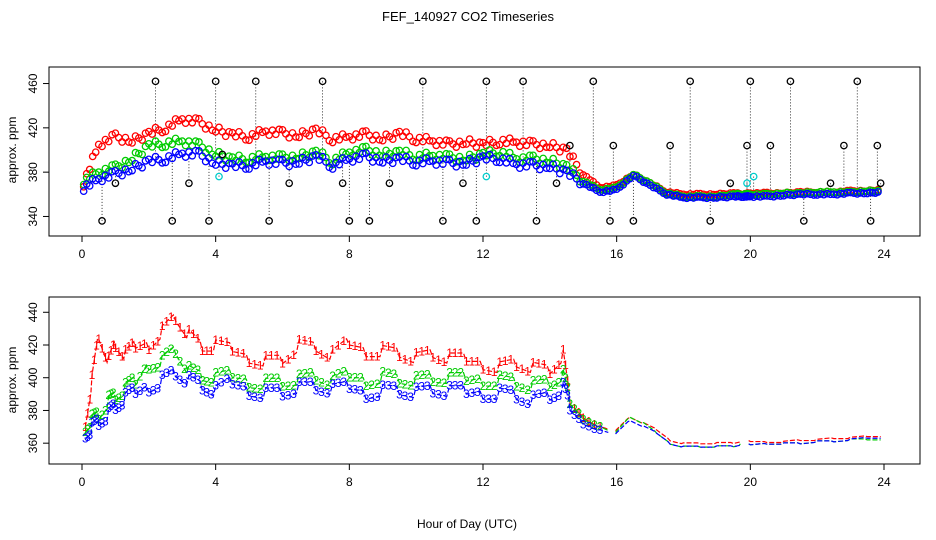 This screenshot has width=936, height=540. What do you see at coordinates (467, 524) in the screenshot?
I see `x-axis-label: Hour of Day (UTC)` at bounding box center [467, 524].